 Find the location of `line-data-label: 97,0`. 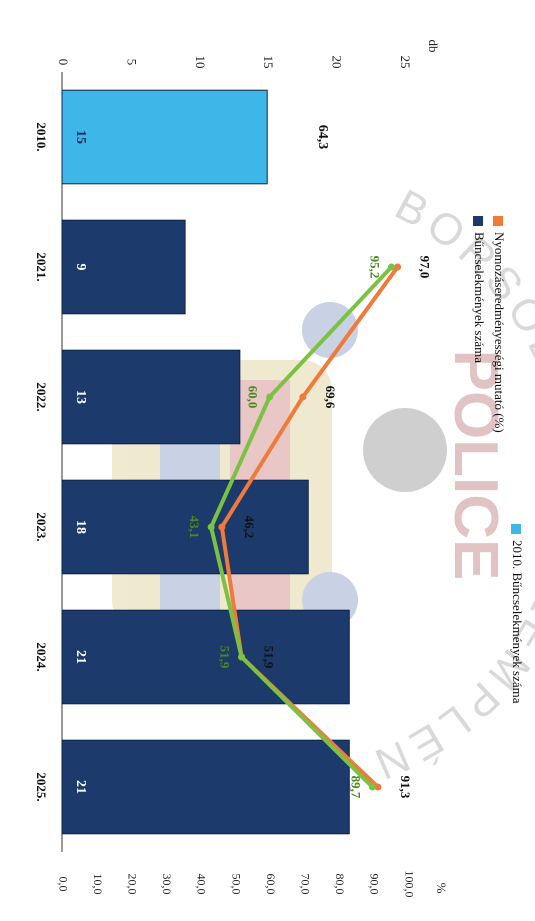

line-data-label: 97,0 is located at coordinates (425, 267).